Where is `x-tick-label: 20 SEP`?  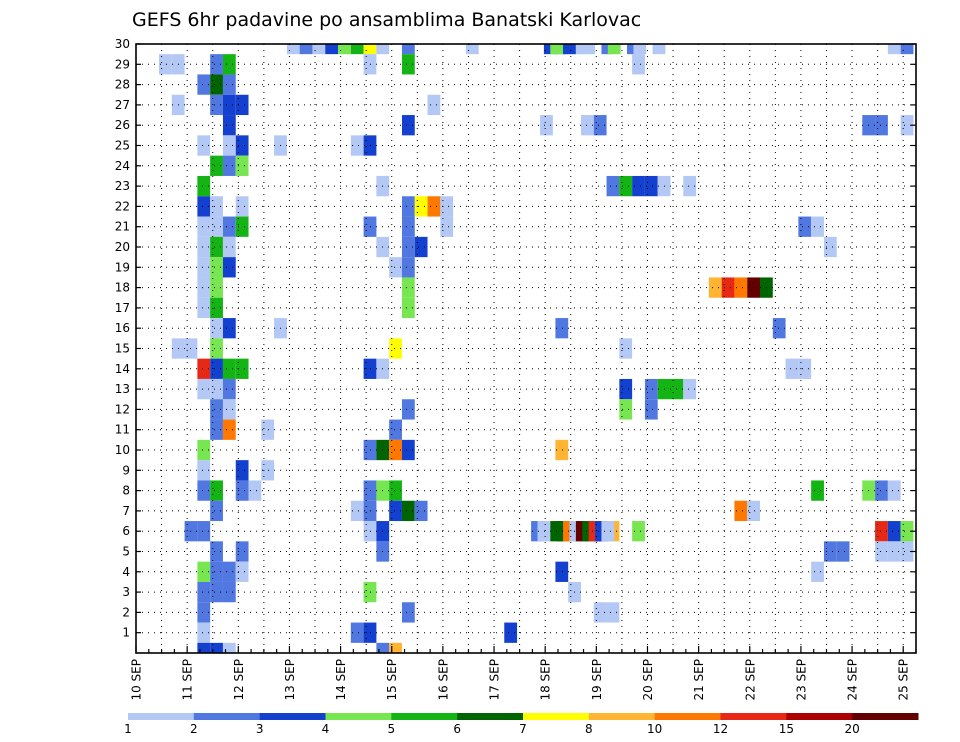 x-tick-label: 20 SEP is located at coordinates (648, 680).